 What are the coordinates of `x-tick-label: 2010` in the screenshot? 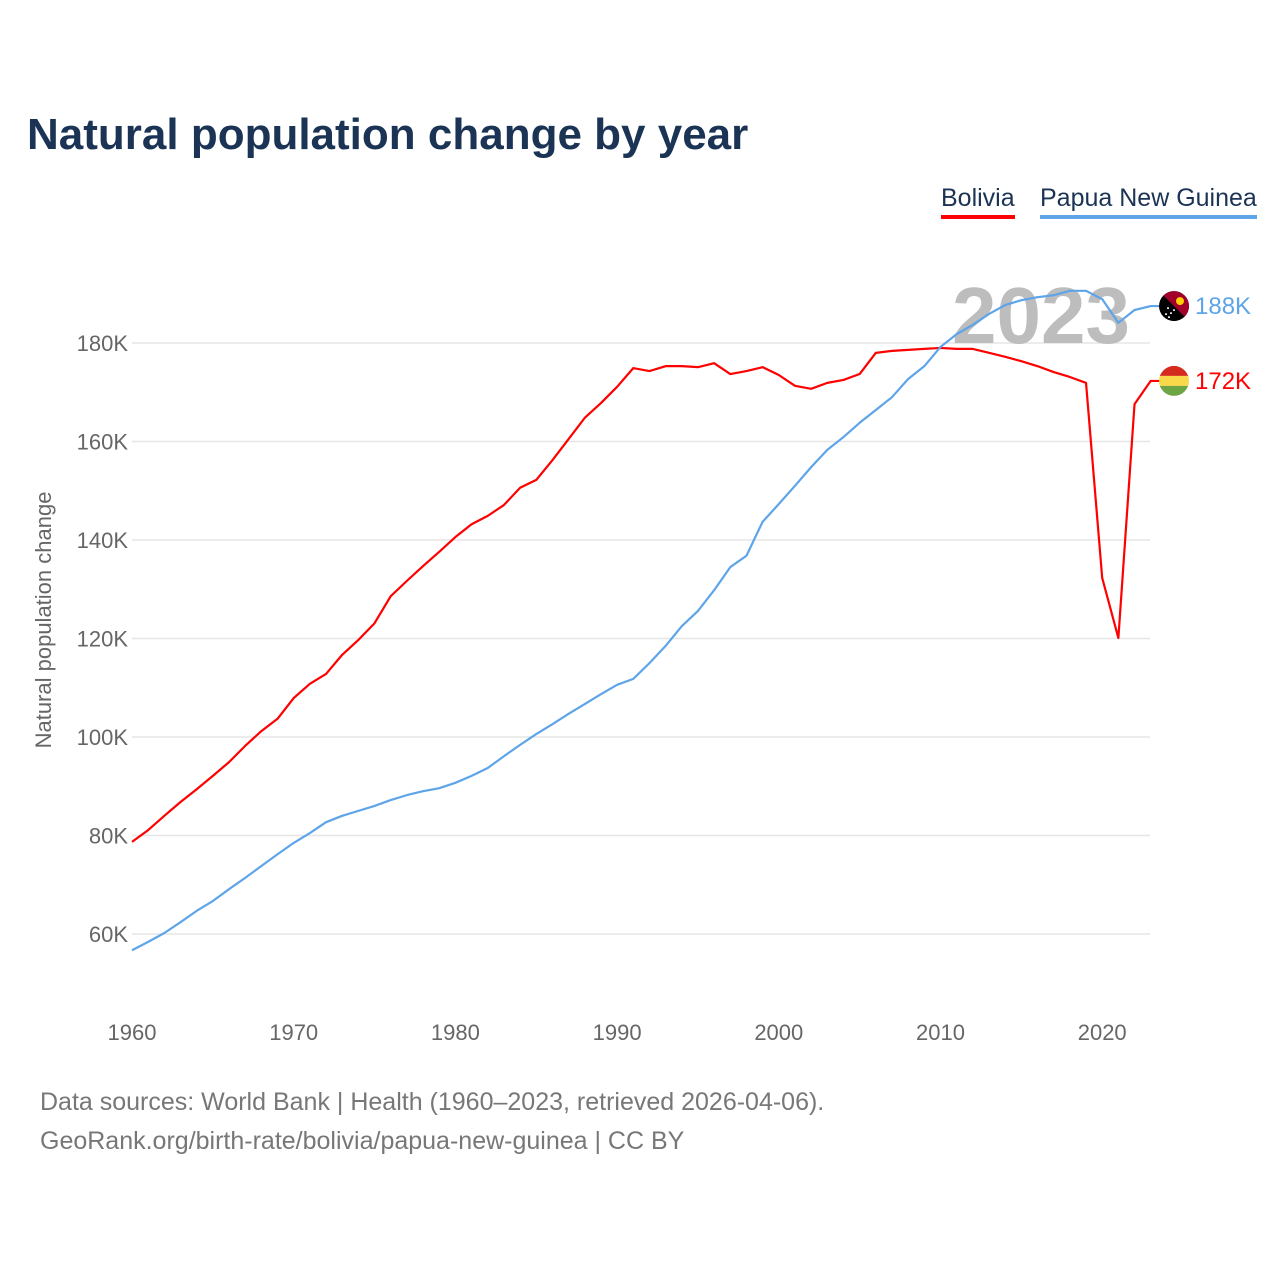 It's located at (940, 1032).